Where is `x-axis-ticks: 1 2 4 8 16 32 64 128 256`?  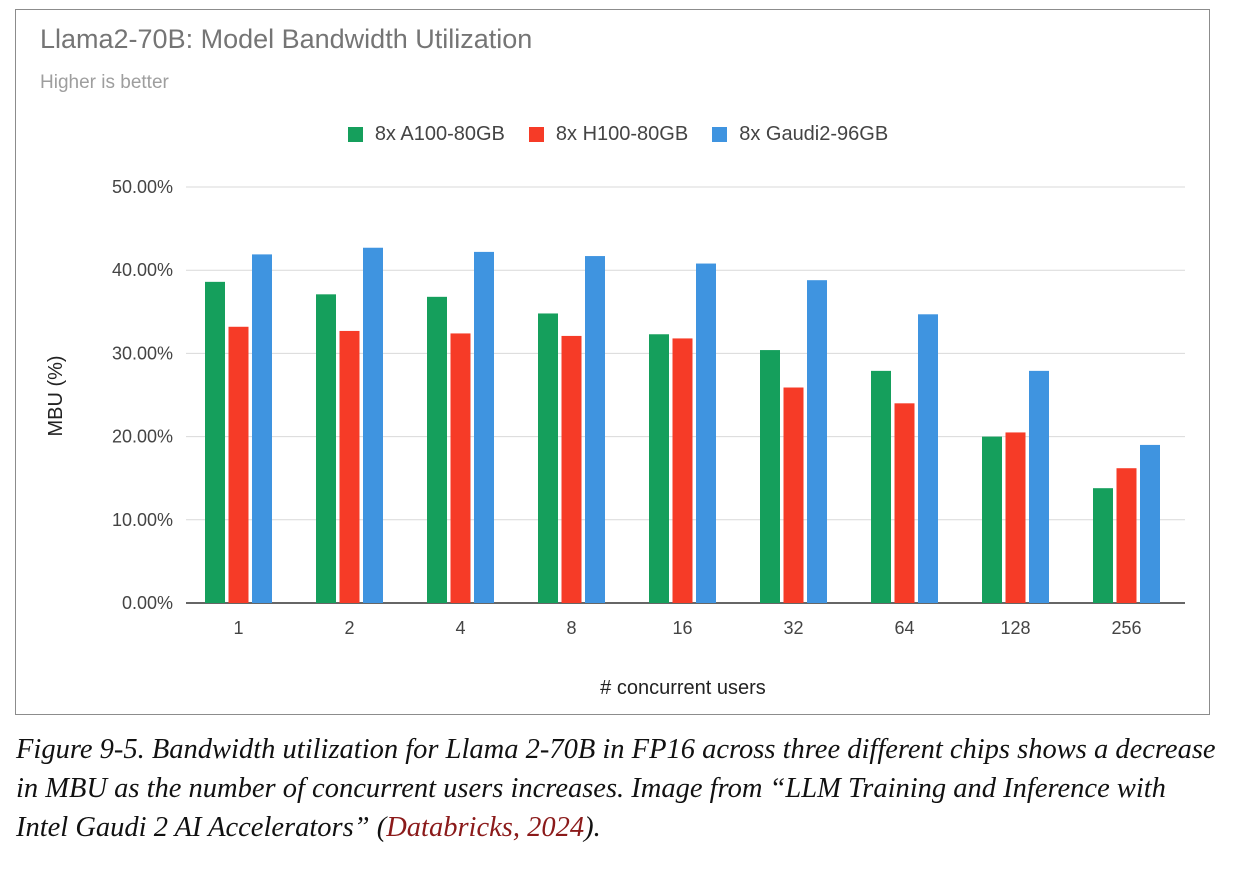 x-axis-ticks: 1 2 4 8 16 32 64 128 256 is located at coordinates (687, 628).